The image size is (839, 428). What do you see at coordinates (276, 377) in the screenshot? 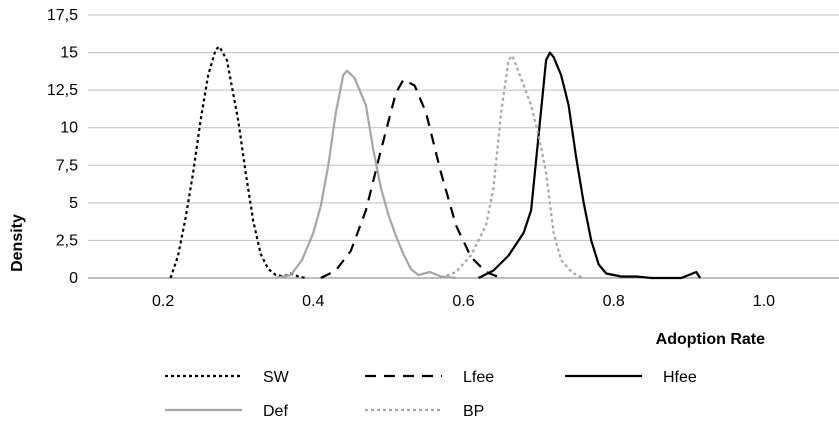
I see `legend-label-sw: SW` at bounding box center [276, 377].